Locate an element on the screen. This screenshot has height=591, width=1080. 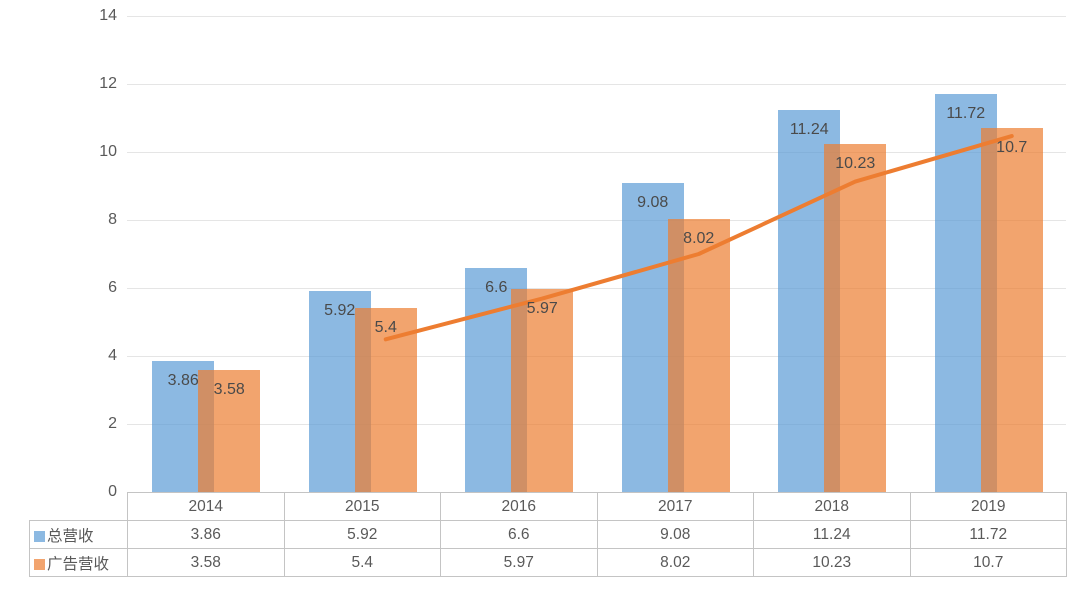
data-label-ad-revenue-2019: 10.7 is located at coordinates (1012, 148).